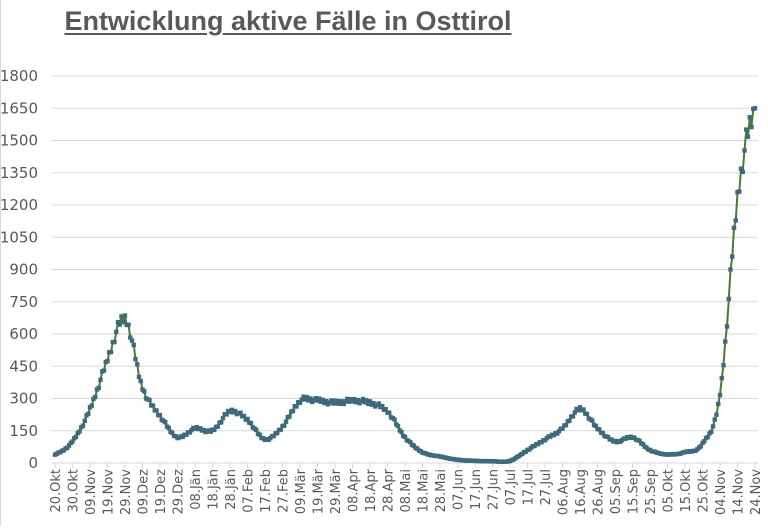 The image size is (768, 528). Describe the element at coordinates (126, 492) in the screenshot. I see `x-tick-label: 29.Nov` at that location.